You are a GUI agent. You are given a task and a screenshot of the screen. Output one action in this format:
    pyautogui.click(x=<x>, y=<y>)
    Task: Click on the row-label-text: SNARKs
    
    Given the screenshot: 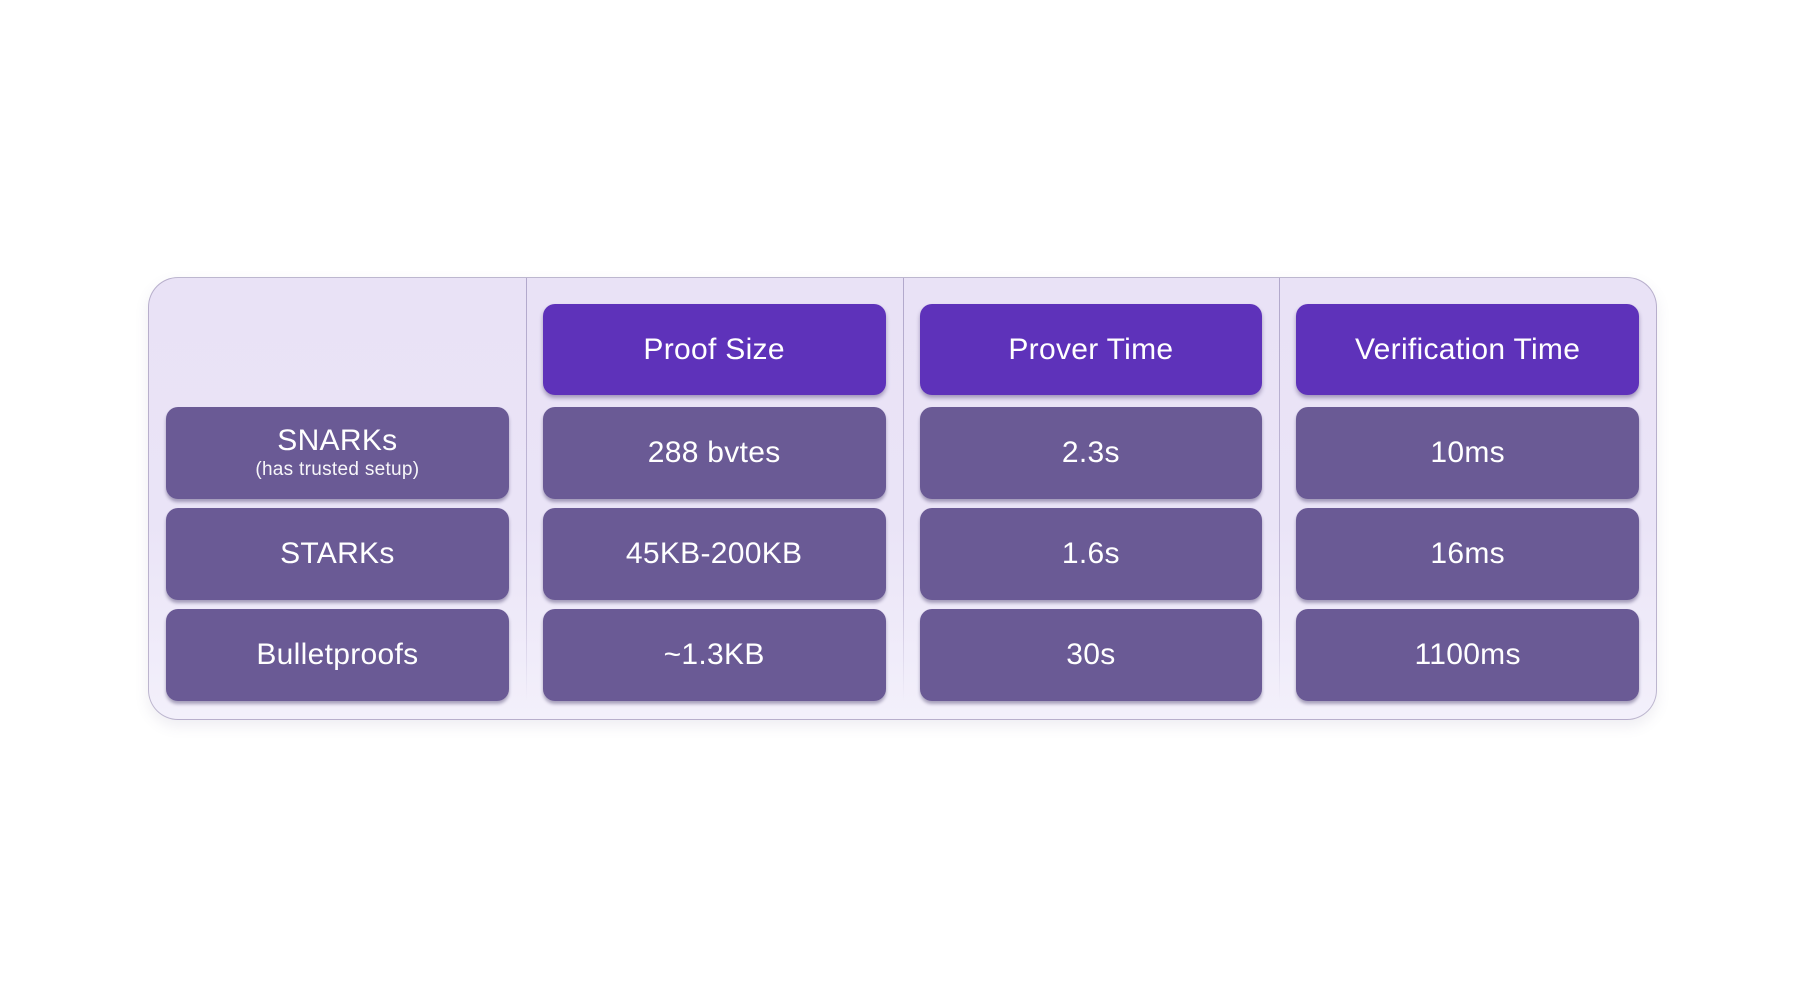 What is the action you would take?
    pyautogui.click(x=337, y=440)
    